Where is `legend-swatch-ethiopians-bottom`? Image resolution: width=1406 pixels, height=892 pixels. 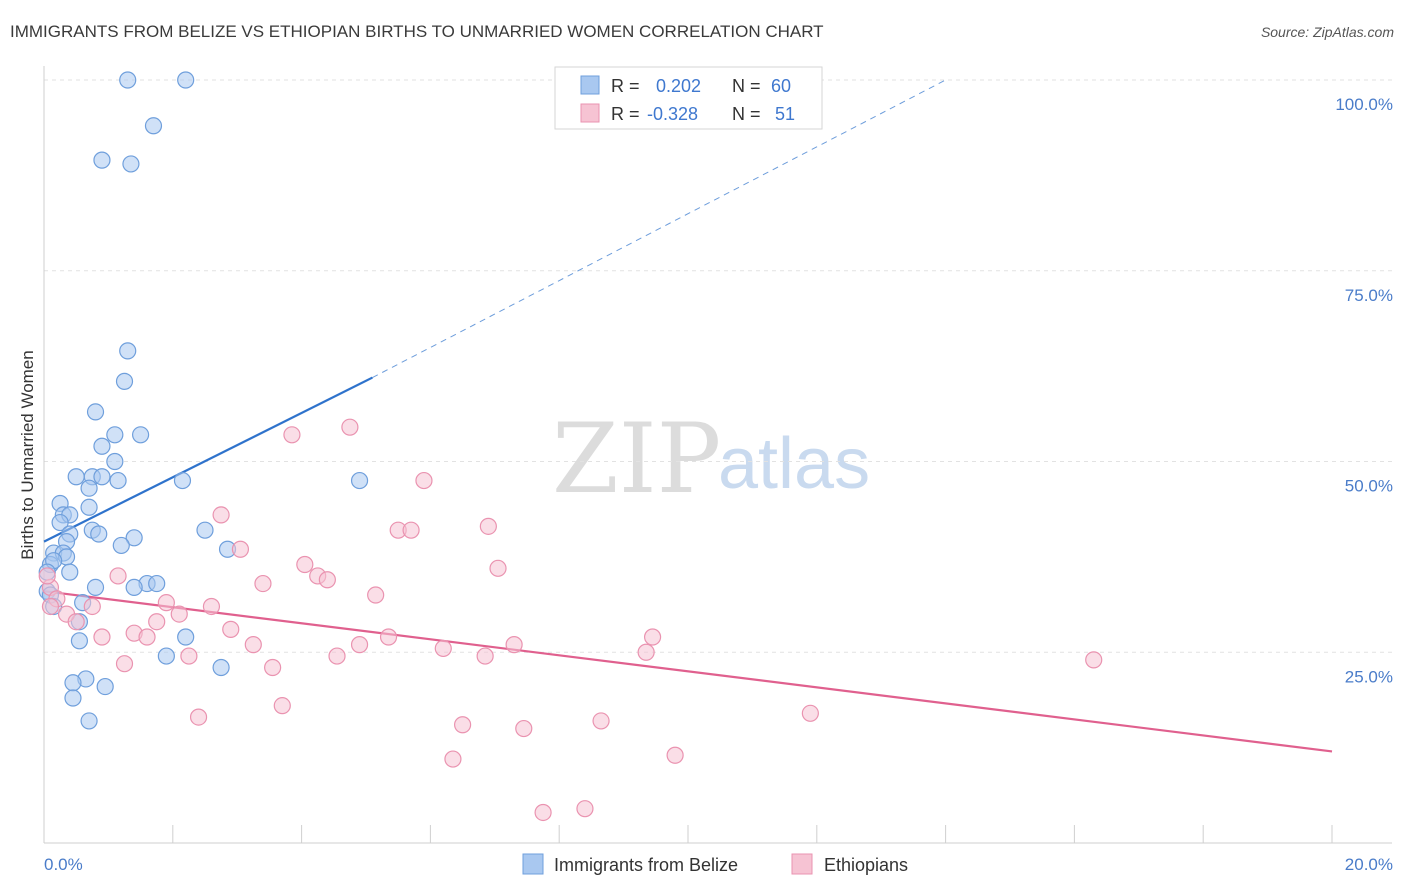
legend-swatch-ethiopians-bottom is located at coordinates (802, 864).